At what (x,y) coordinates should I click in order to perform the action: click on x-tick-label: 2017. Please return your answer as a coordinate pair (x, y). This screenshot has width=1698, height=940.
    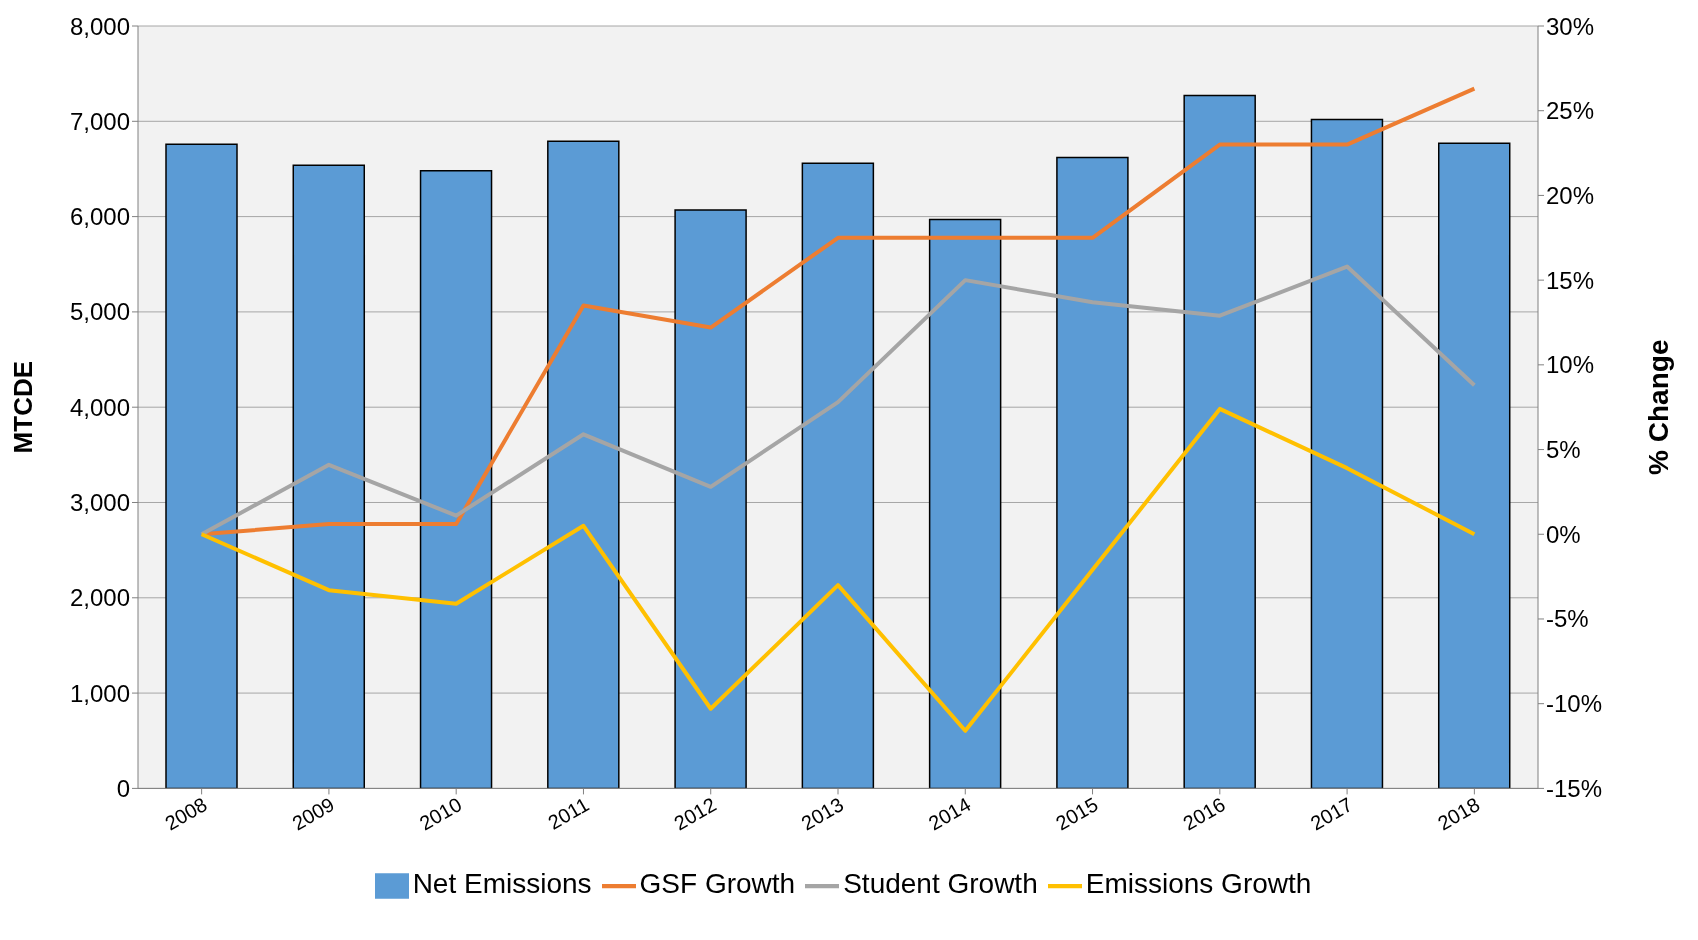
    Looking at the image, I should click on (1331, 814).